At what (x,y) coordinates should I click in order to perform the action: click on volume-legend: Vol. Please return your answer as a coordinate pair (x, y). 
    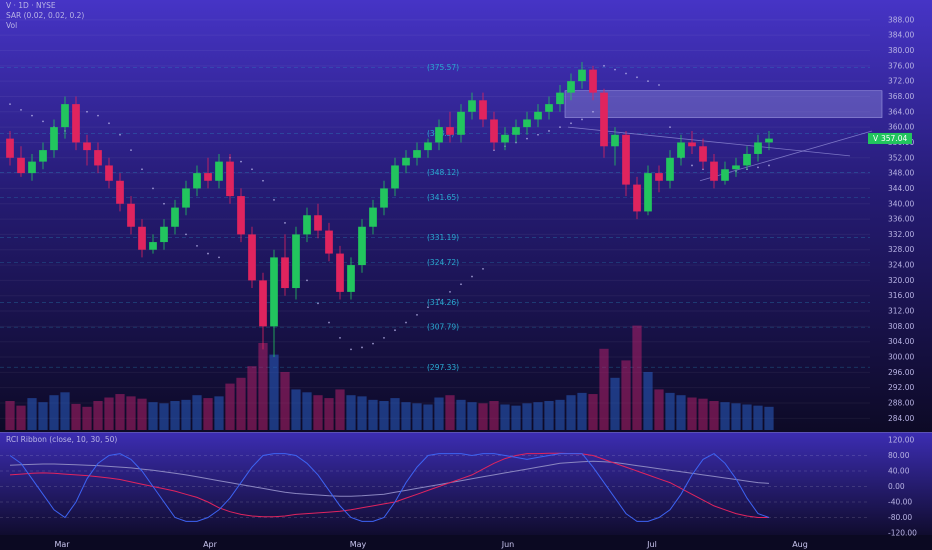
    Looking at the image, I should click on (12, 25).